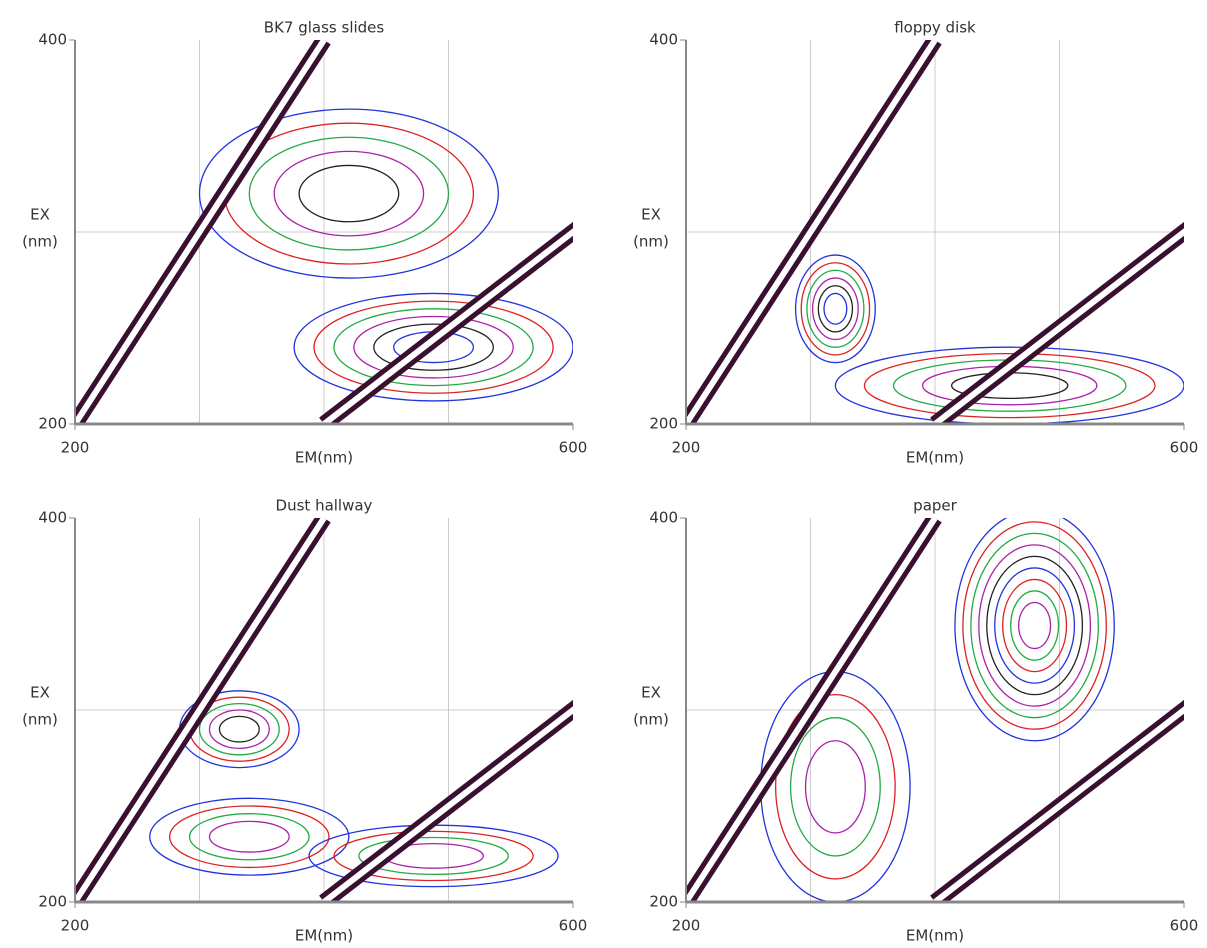  I want to click on chart-title: BK7 glass slides, so click(324, 28).